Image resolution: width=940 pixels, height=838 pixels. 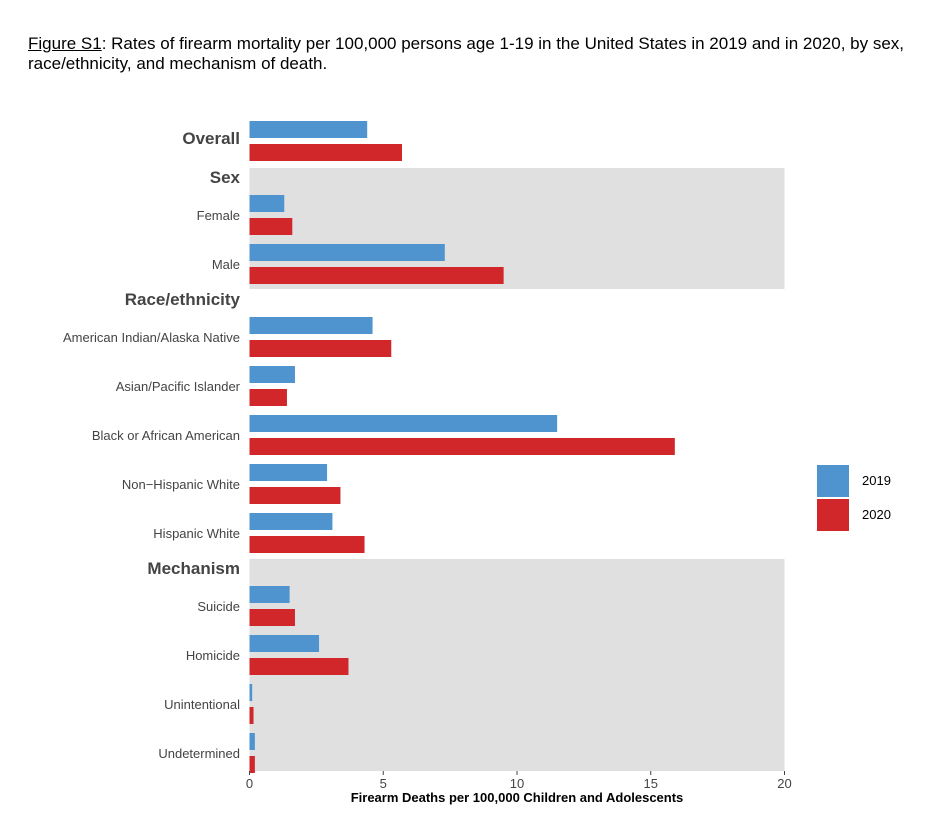 What do you see at coordinates (833, 515) in the screenshot?
I see `legend-swatch-2020` at bounding box center [833, 515].